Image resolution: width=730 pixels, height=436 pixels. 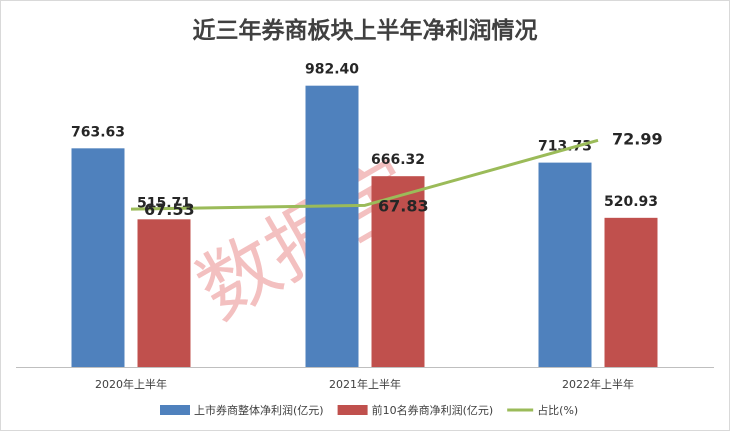 I want to click on bar-label-top10-2: 520.93, so click(x=631, y=202).